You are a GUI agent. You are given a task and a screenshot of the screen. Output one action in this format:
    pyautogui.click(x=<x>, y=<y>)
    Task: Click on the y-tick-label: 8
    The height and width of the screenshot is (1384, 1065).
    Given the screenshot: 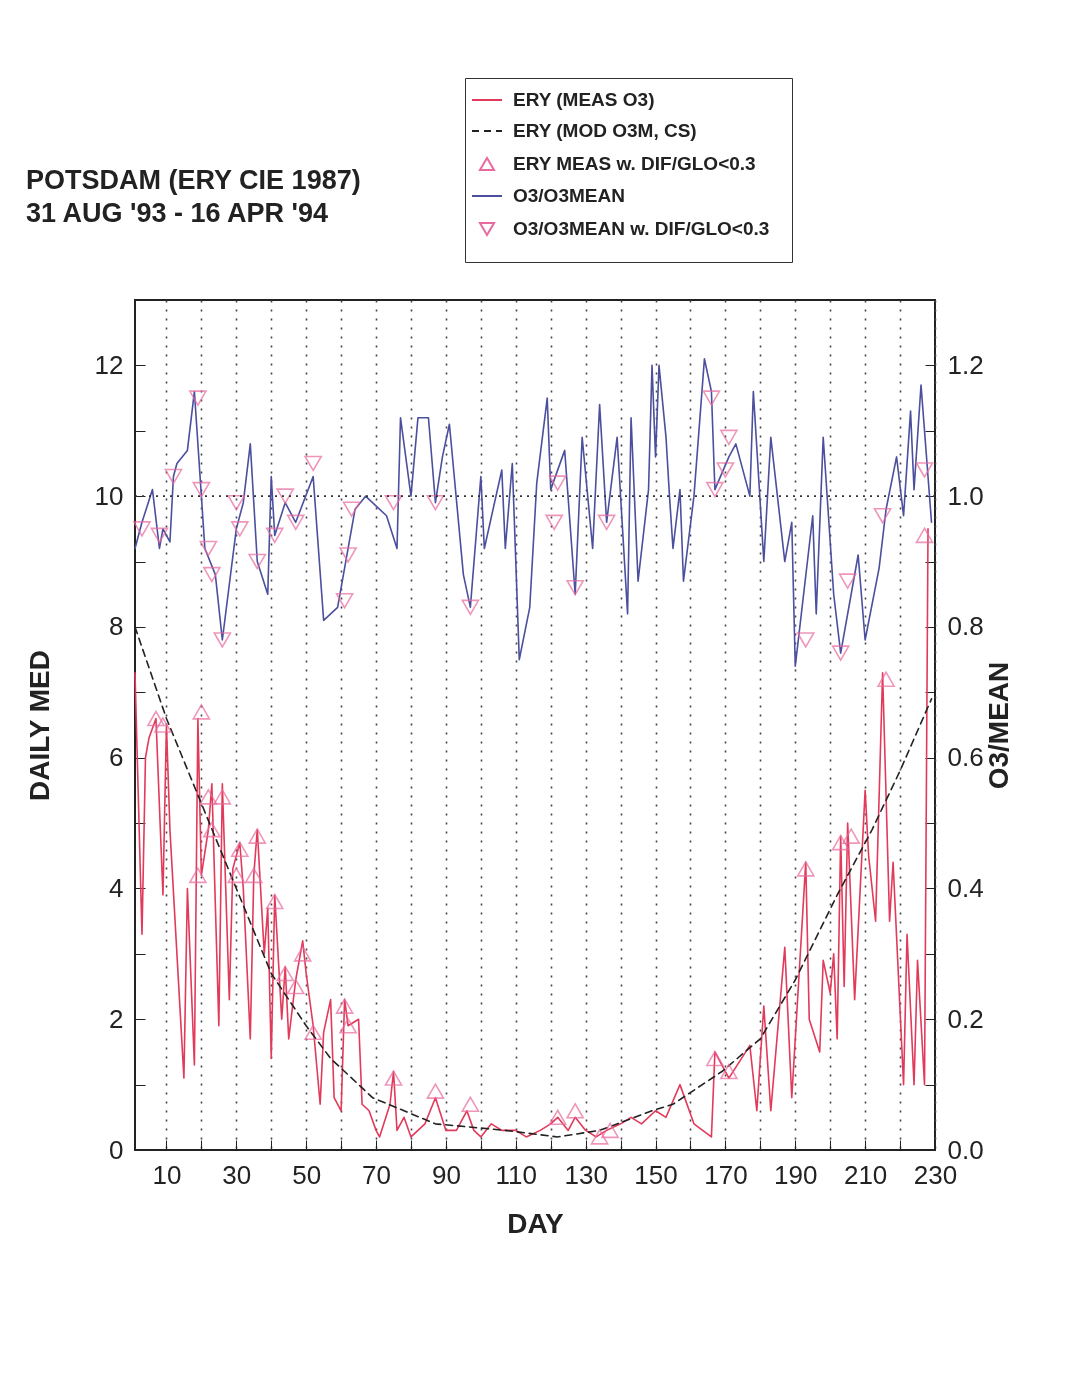 What is the action you would take?
    pyautogui.click(x=116, y=626)
    